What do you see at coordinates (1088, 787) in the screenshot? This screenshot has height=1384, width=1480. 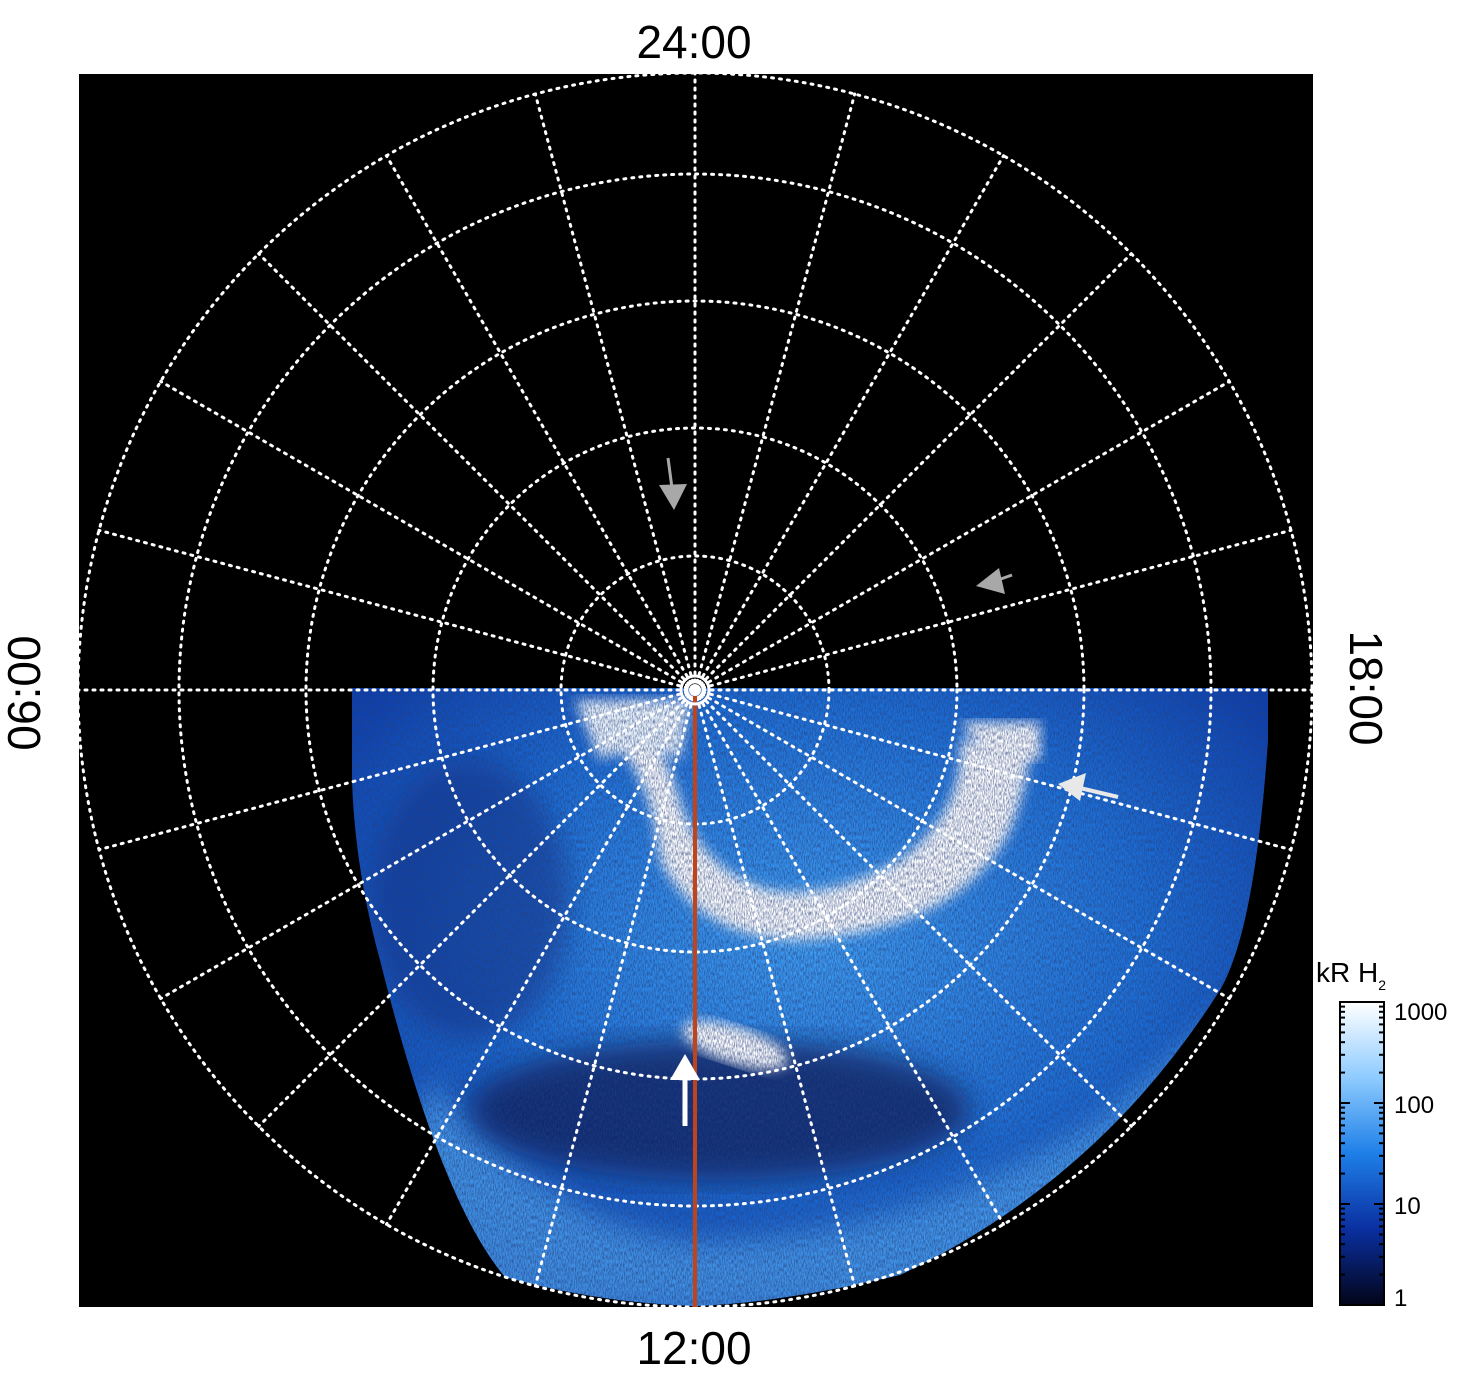 I see `white-arrow-right` at bounding box center [1088, 787].